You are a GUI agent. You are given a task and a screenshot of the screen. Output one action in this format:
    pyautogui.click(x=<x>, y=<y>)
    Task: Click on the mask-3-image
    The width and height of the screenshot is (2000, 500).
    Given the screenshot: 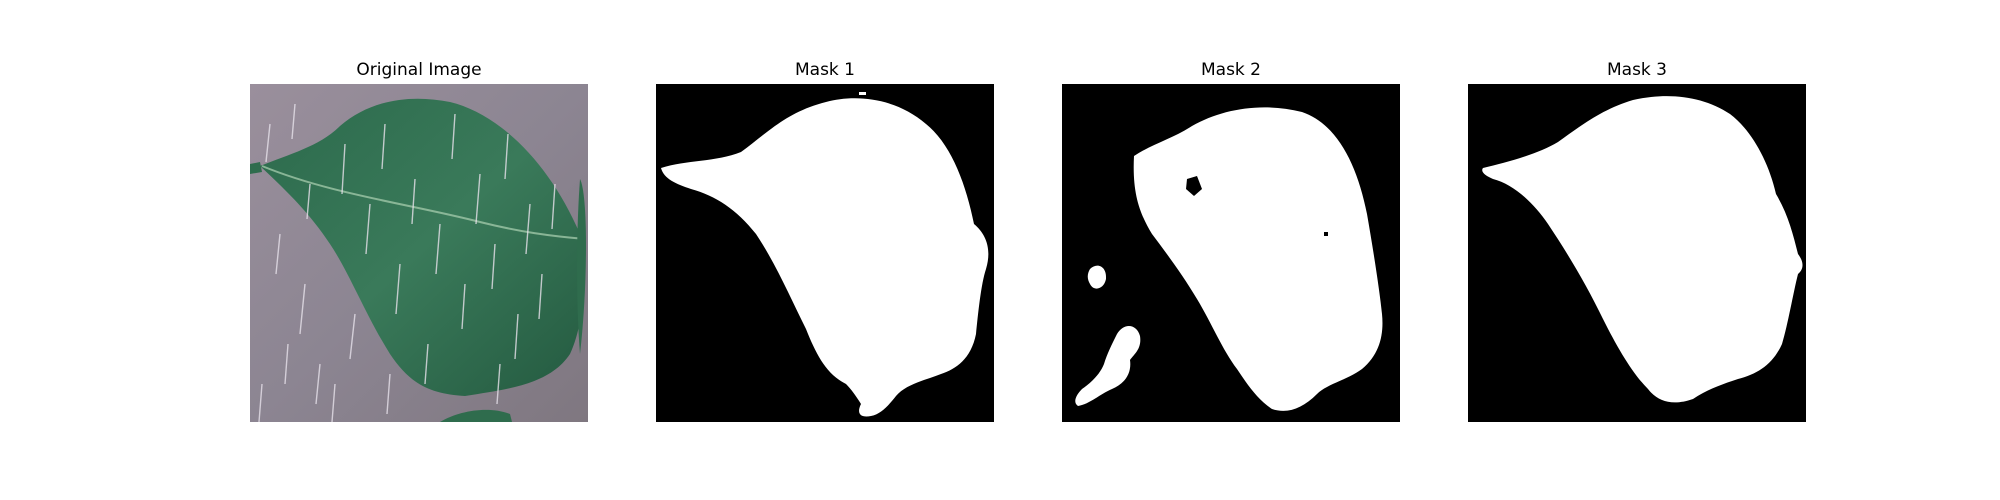 What is the action you would take?
    pyautogui.click(x=1637, y=253)
    